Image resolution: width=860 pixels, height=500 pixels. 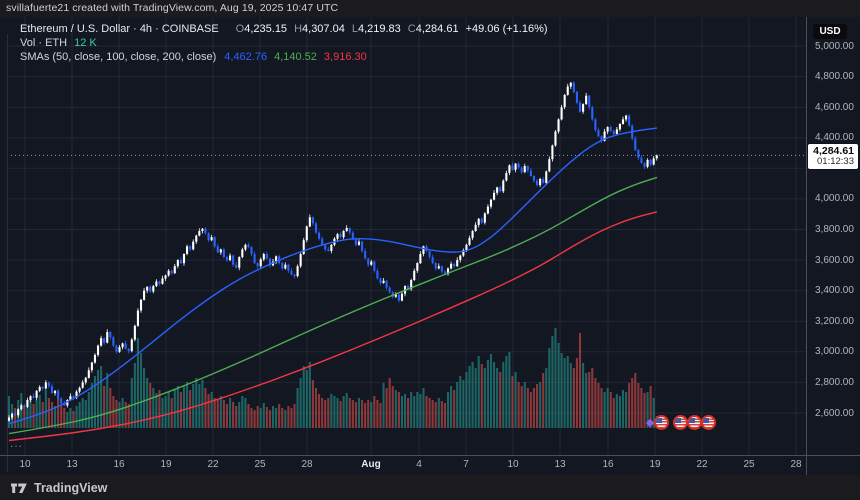 I want to click on time-axis: 10 13 16 19 22 25 28 Aug 4 7 10 13 16 19 22 25 28, so click(x=403, y=465).